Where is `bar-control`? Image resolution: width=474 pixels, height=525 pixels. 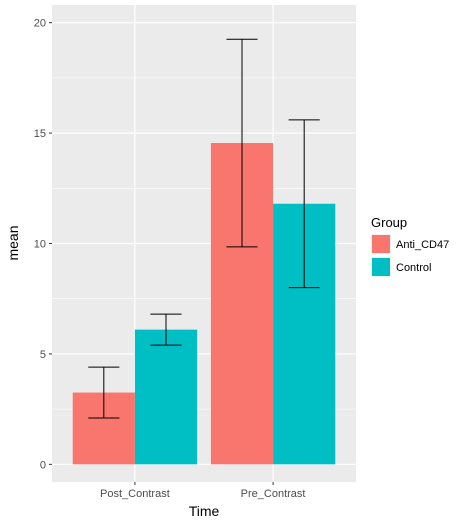 bar-control is located at coordinates (166, 397).